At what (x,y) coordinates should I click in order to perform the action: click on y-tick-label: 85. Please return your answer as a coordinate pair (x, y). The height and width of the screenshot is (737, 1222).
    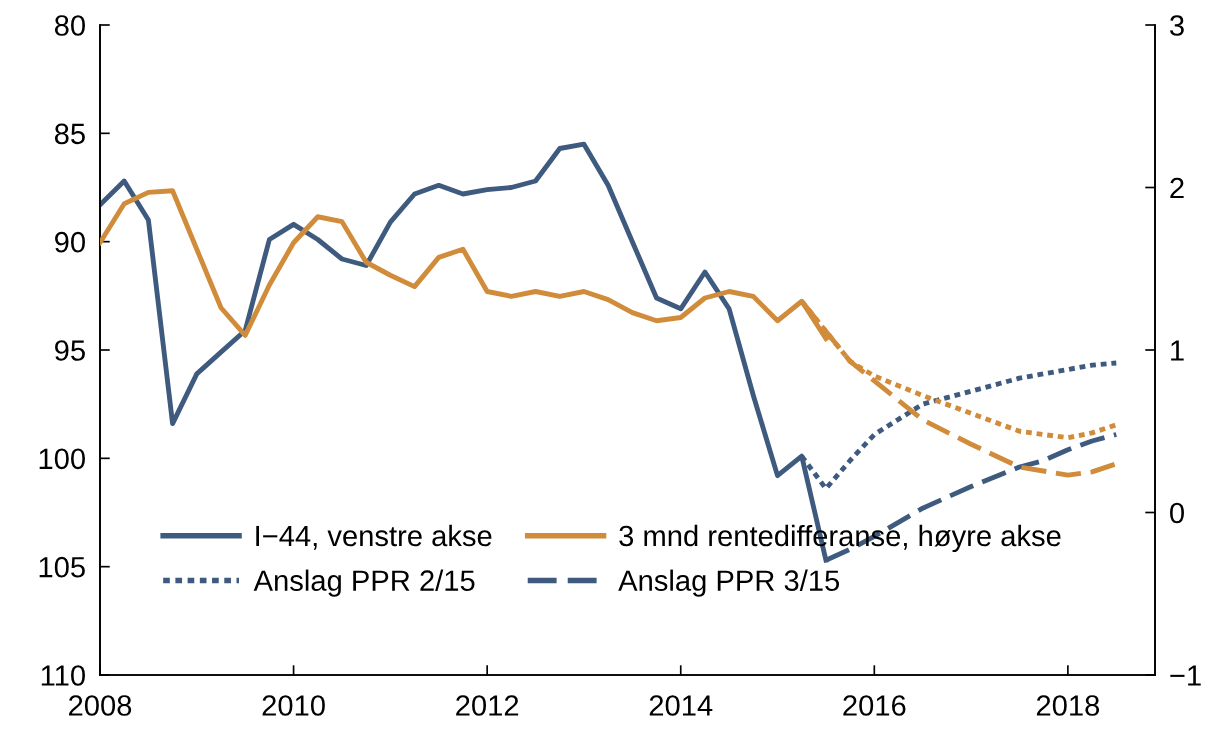
    Looking at the image, I should click on (69, 134).